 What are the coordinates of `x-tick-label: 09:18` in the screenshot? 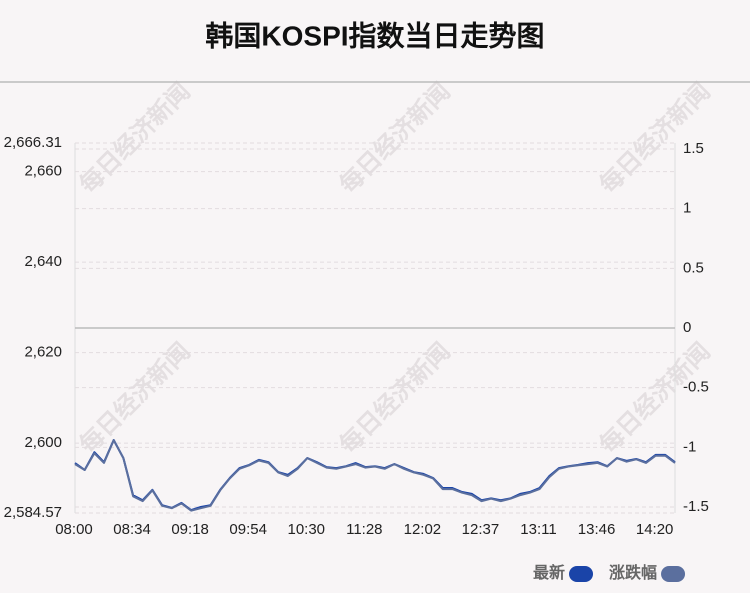 It's located at (190, 529).